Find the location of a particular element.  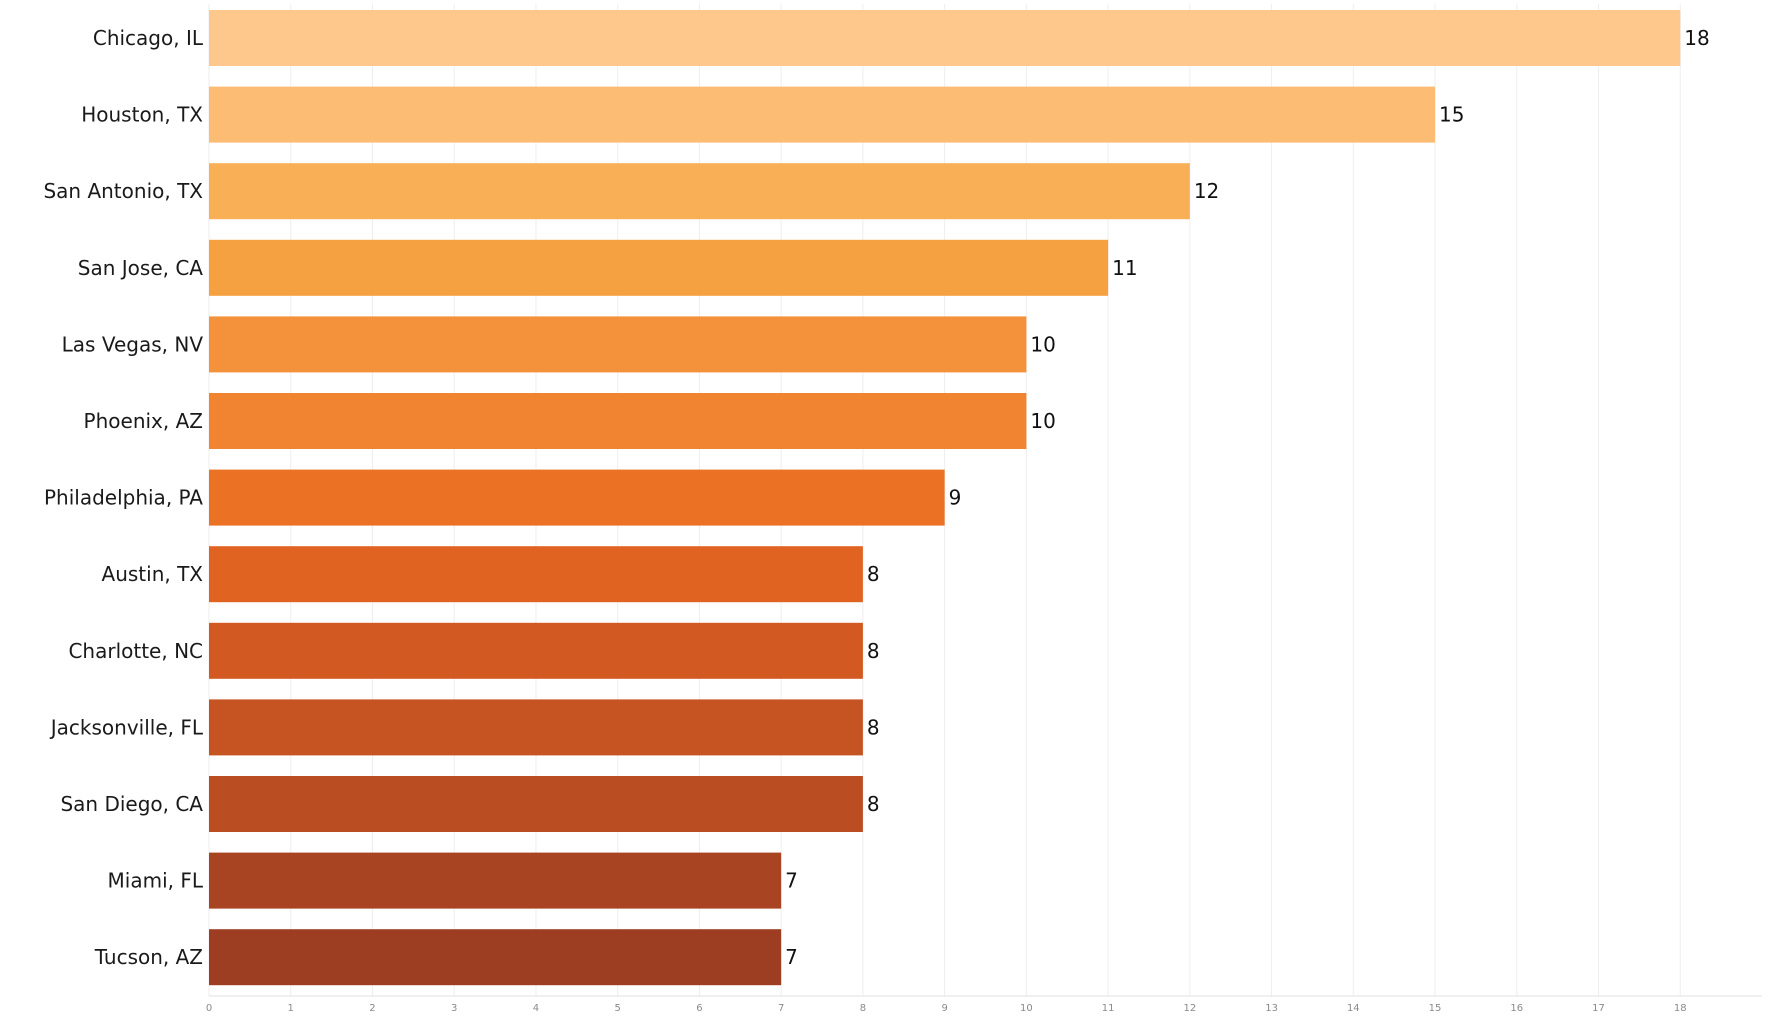

value-label: 18 is located at coordinates (1696, 38).